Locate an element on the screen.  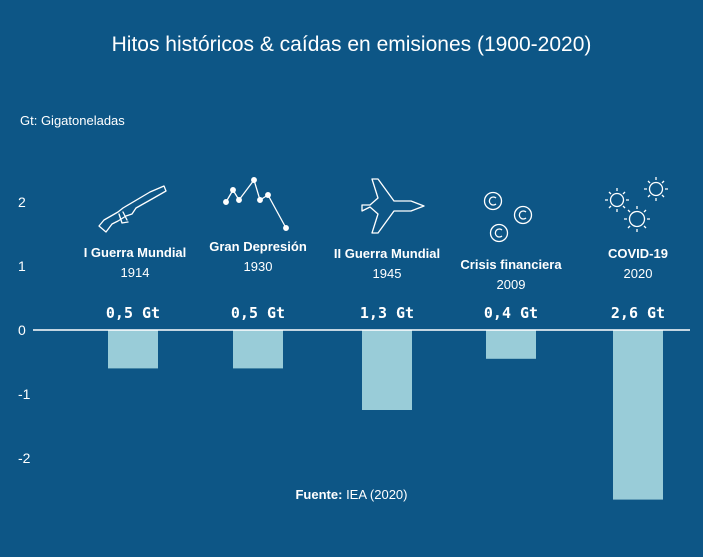
y-tick-label: 1 is located at coordinates (22, 266).